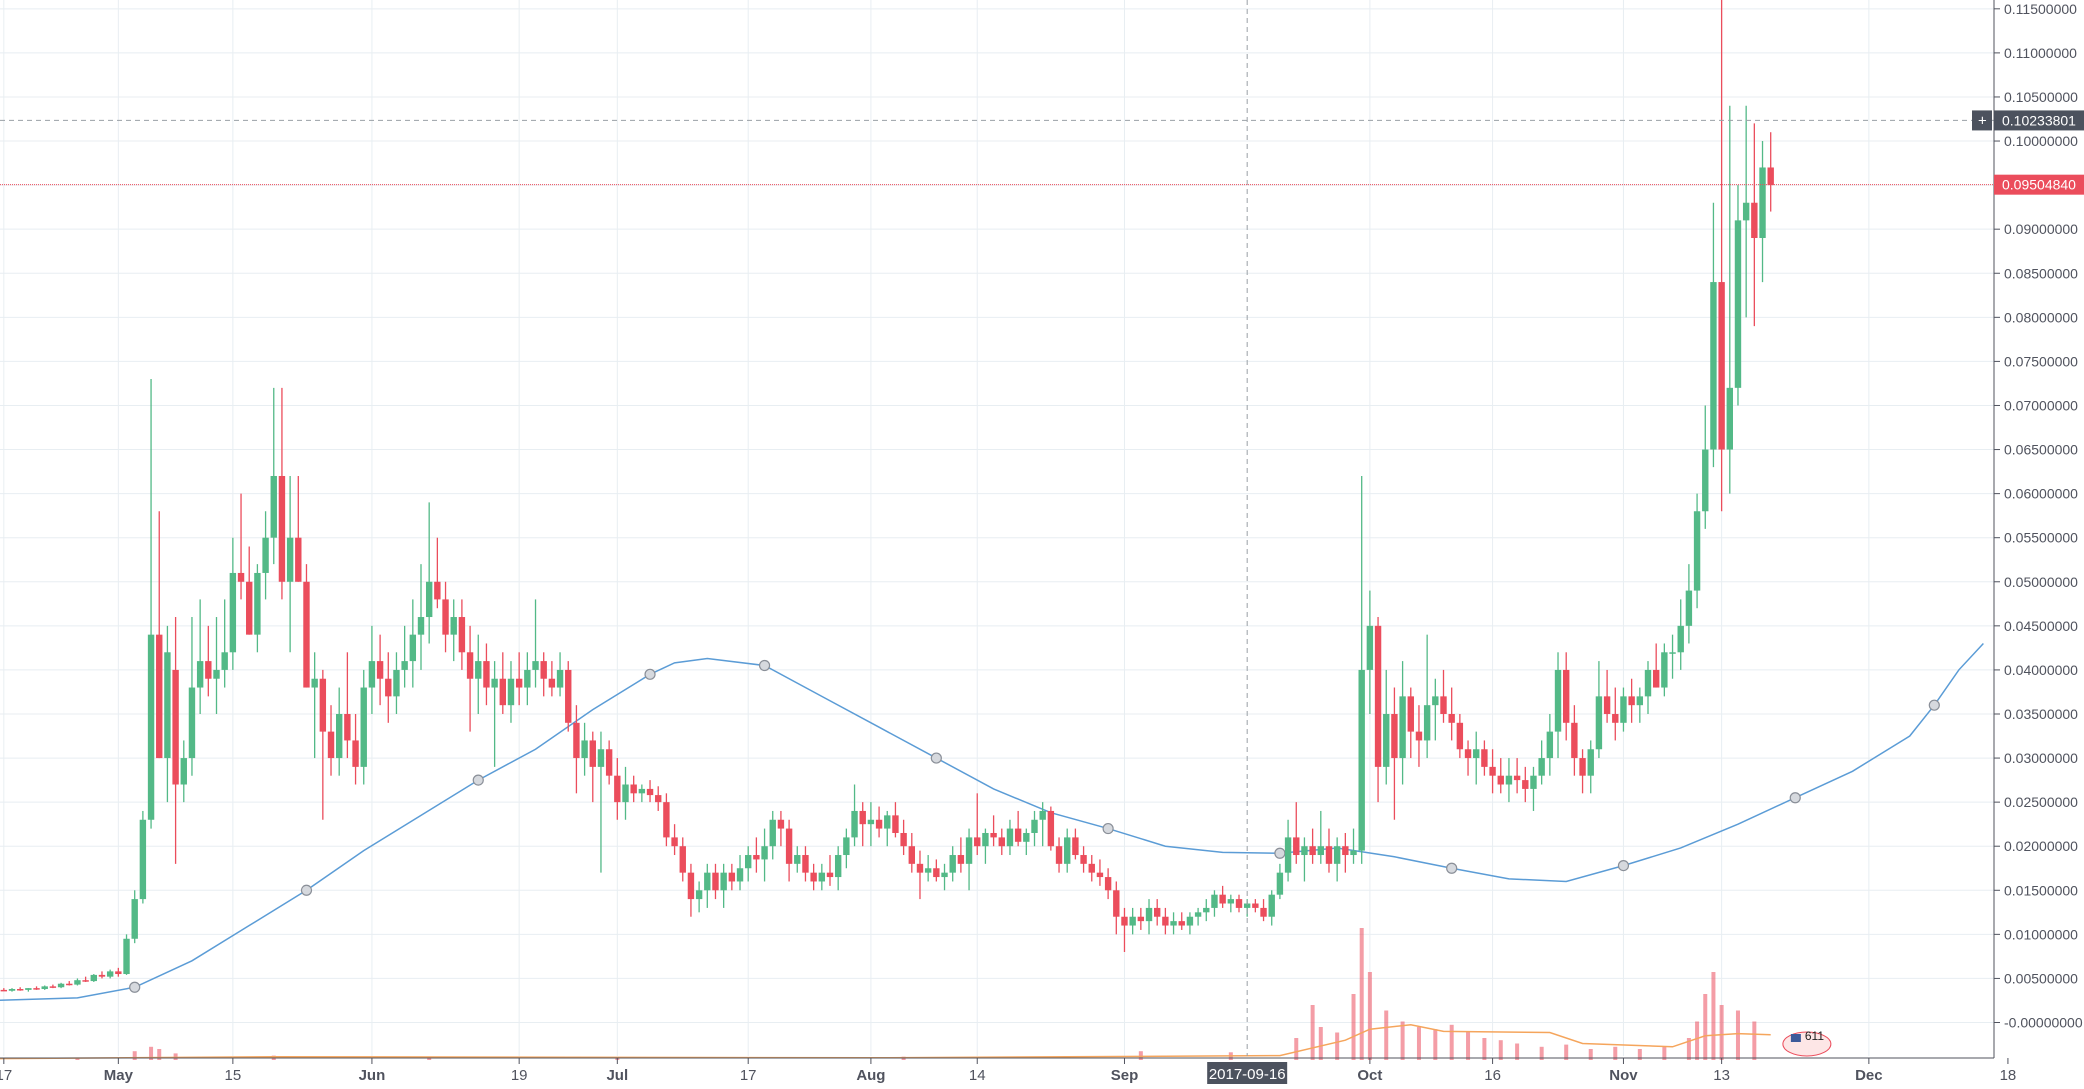 This screenshot has height=1089, width=2084. I want to click on time-tick-label: Jun, so click(372, 1075).